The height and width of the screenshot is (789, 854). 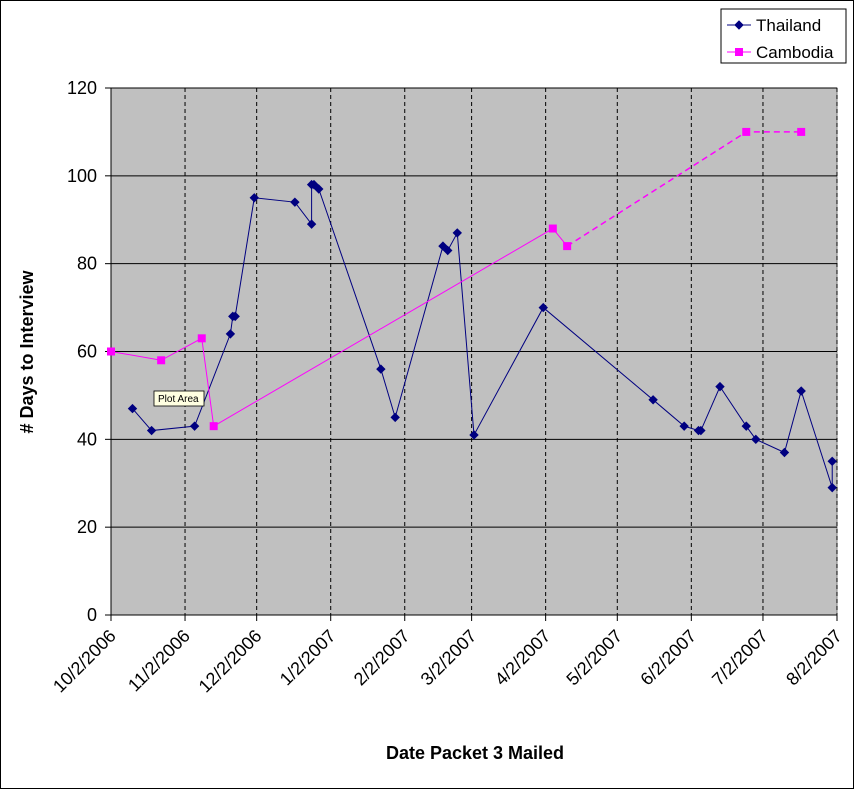 I want to click on y-tick-labels: 0 20 40 60 80 100 120, so click(x=89, y=351).